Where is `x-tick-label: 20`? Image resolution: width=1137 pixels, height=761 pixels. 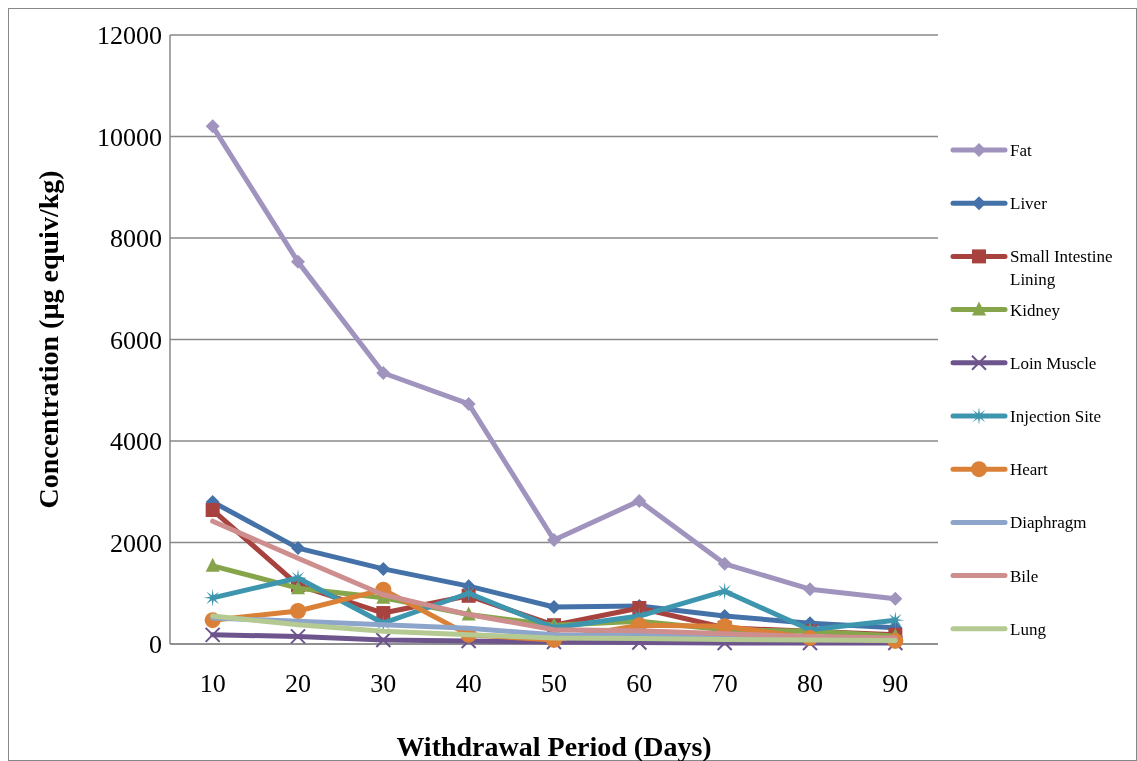
x-tick-label: 20 is located at coordinates (298, 683).